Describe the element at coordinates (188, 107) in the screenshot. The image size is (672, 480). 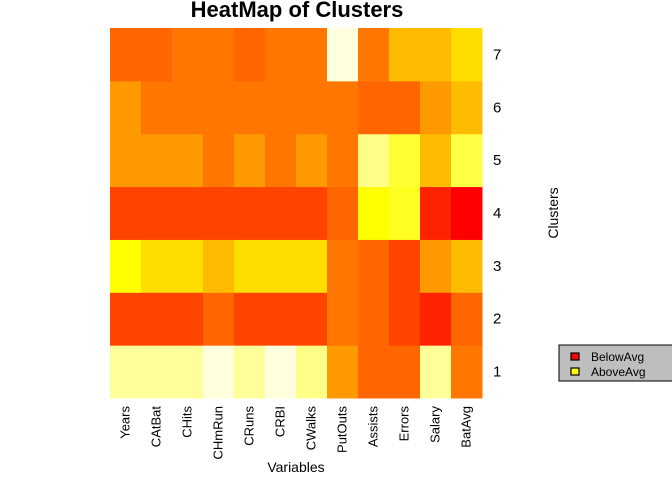
I see `heatmap-cell-6-CHits` at that location.